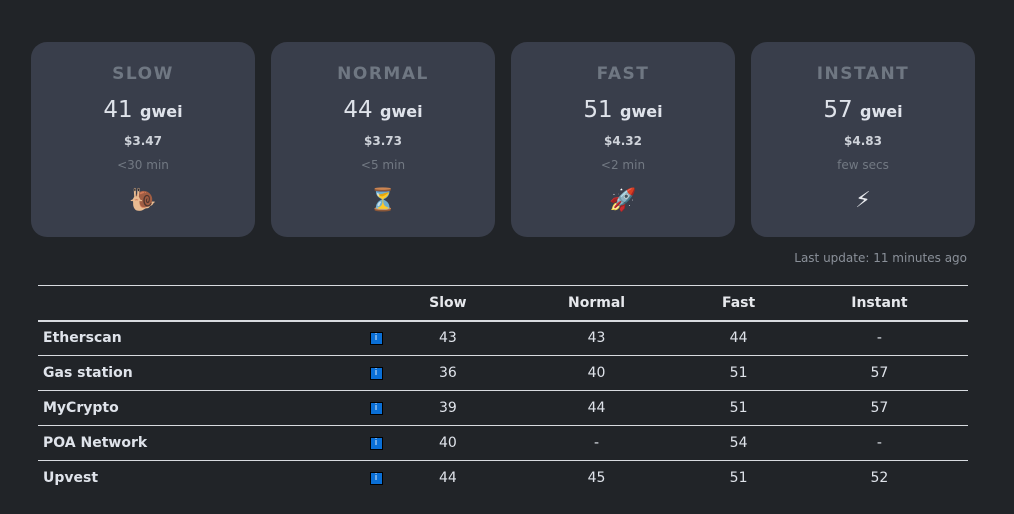 The height and width of the screenshot is (514, 1014). I want to click on source-name: Gas station, so click(200, 373).